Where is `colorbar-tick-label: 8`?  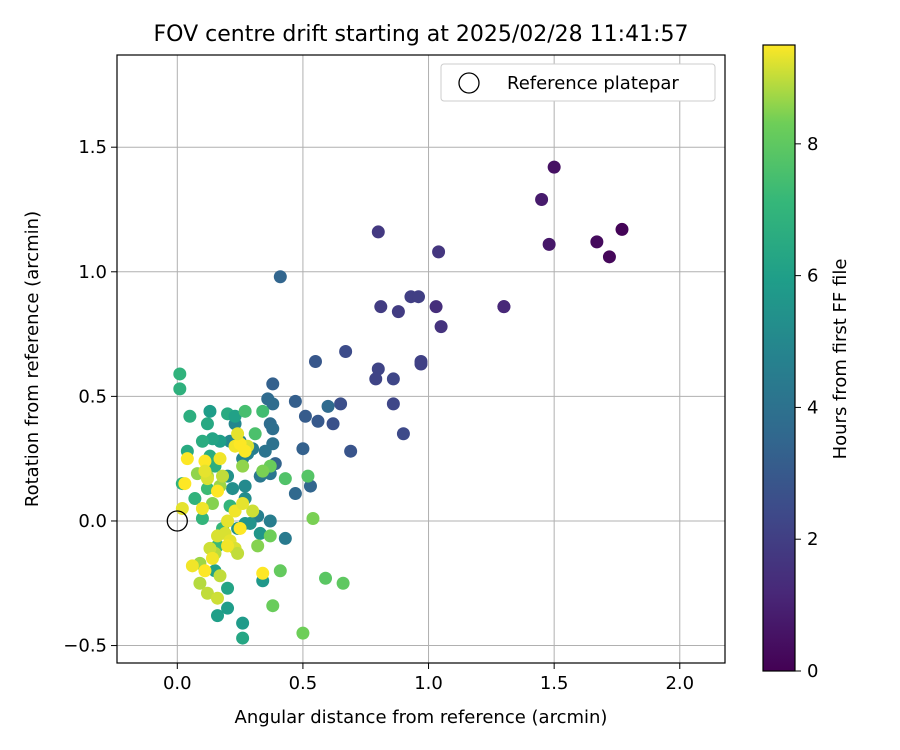
colorbar-tick-label: 8 is located at coordinates (812, 144).